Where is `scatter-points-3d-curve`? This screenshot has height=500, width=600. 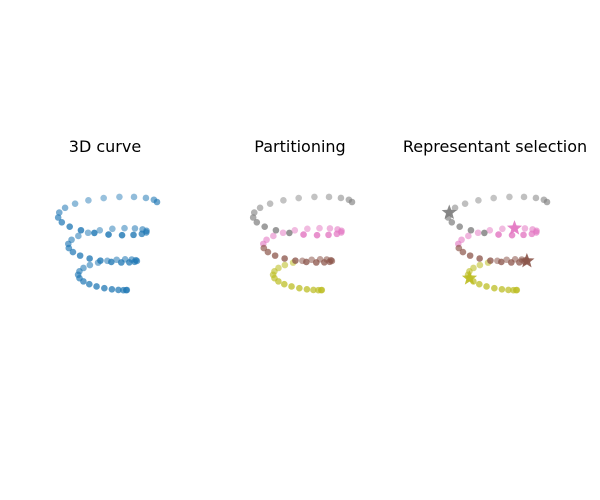 scatter-points-3d-curve is located at coordinates (107, 243).